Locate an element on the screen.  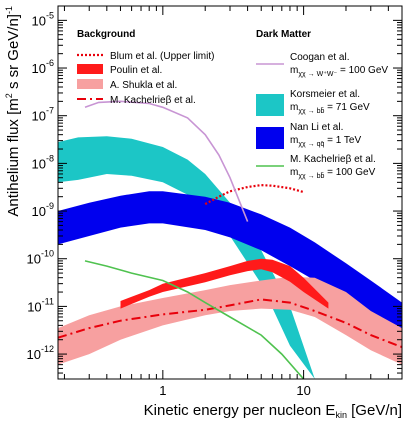
x-tick-label: 10 is located at coordinates (303, 390).